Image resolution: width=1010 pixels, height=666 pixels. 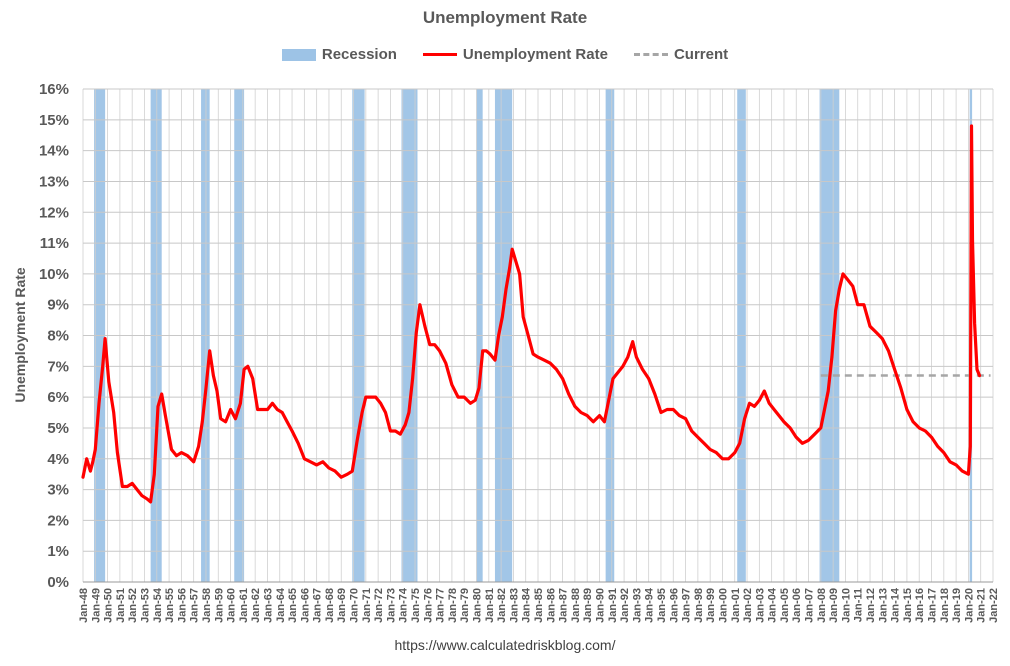 What do you see at coordinates (54, 274) in the screenshot?
I see `y-tick-label: 10%` at bounding box center [54, 274].